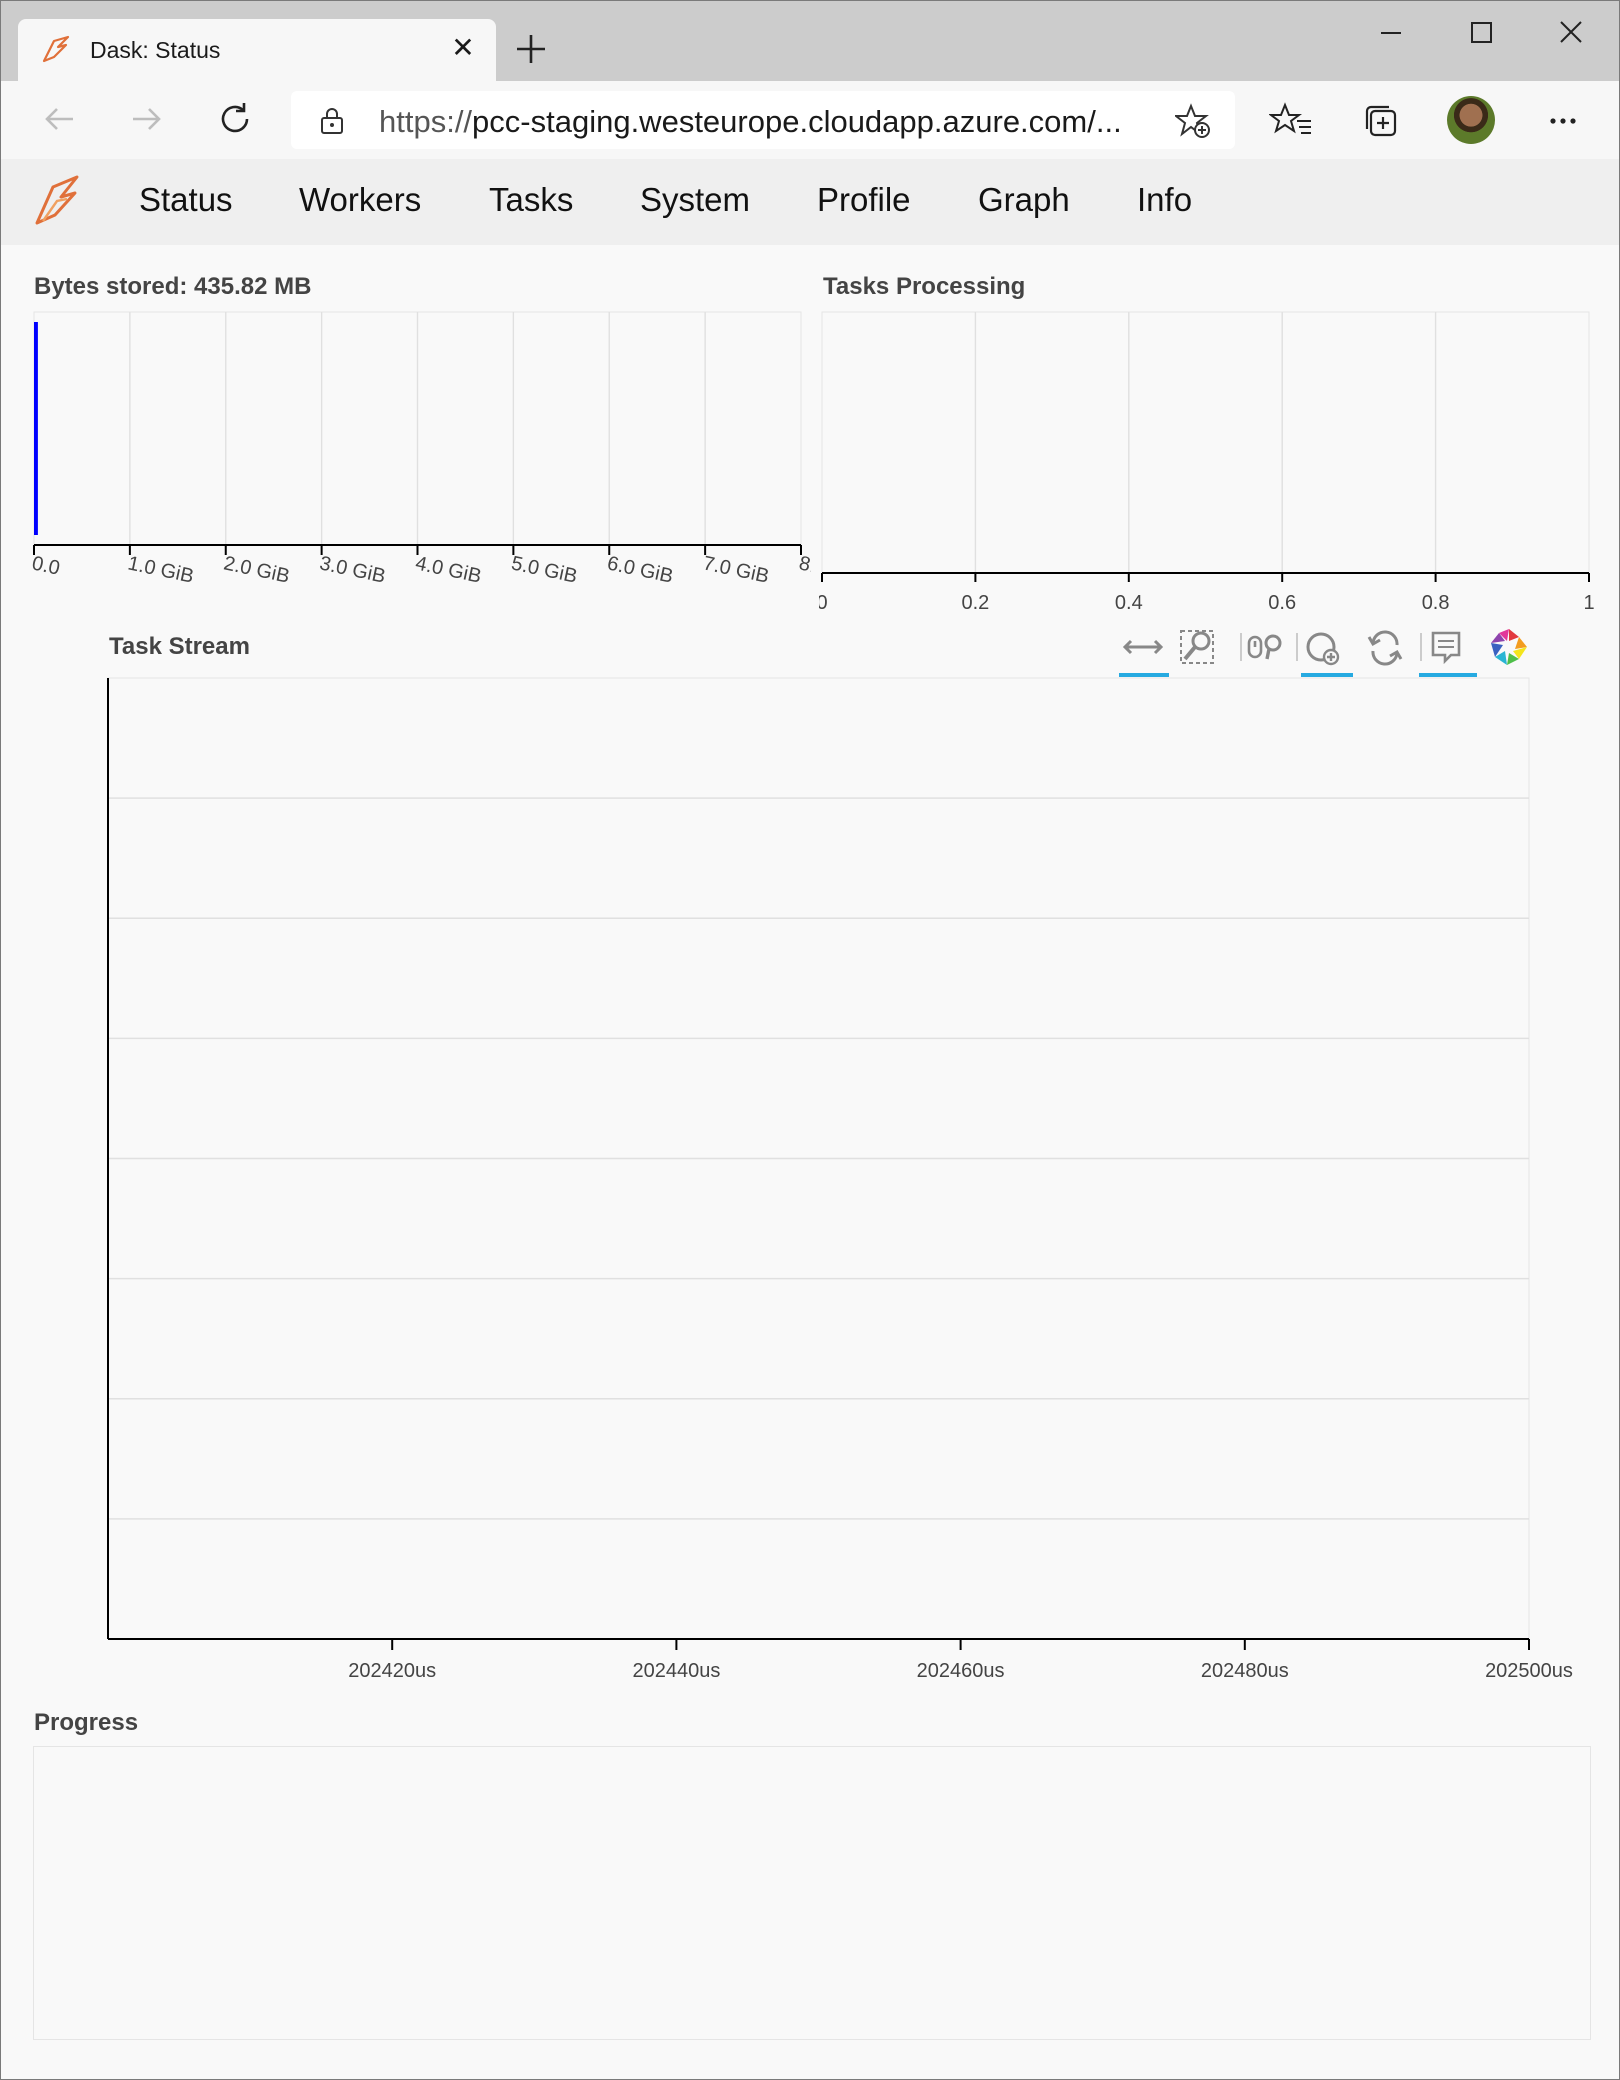  I want to click on lock-icon, so click(332, 121).